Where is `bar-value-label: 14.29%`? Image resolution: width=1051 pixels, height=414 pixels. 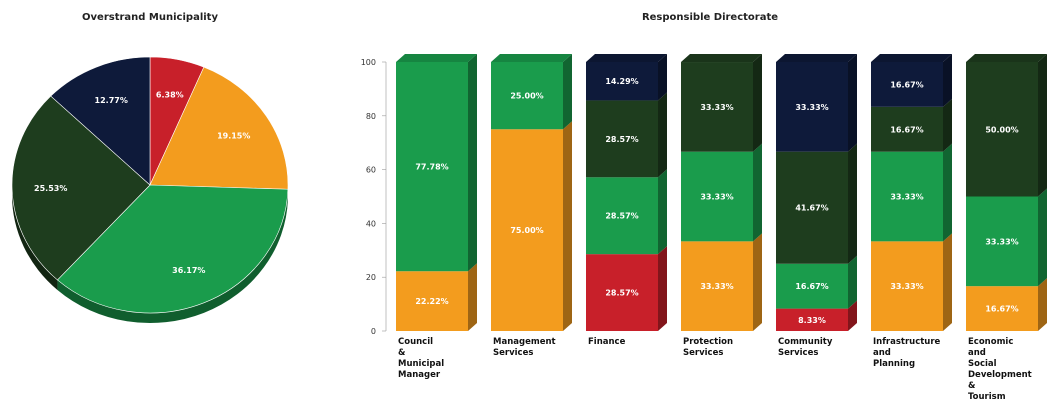
bar-value-label: 14.29% is located at coordinates (621, 81).